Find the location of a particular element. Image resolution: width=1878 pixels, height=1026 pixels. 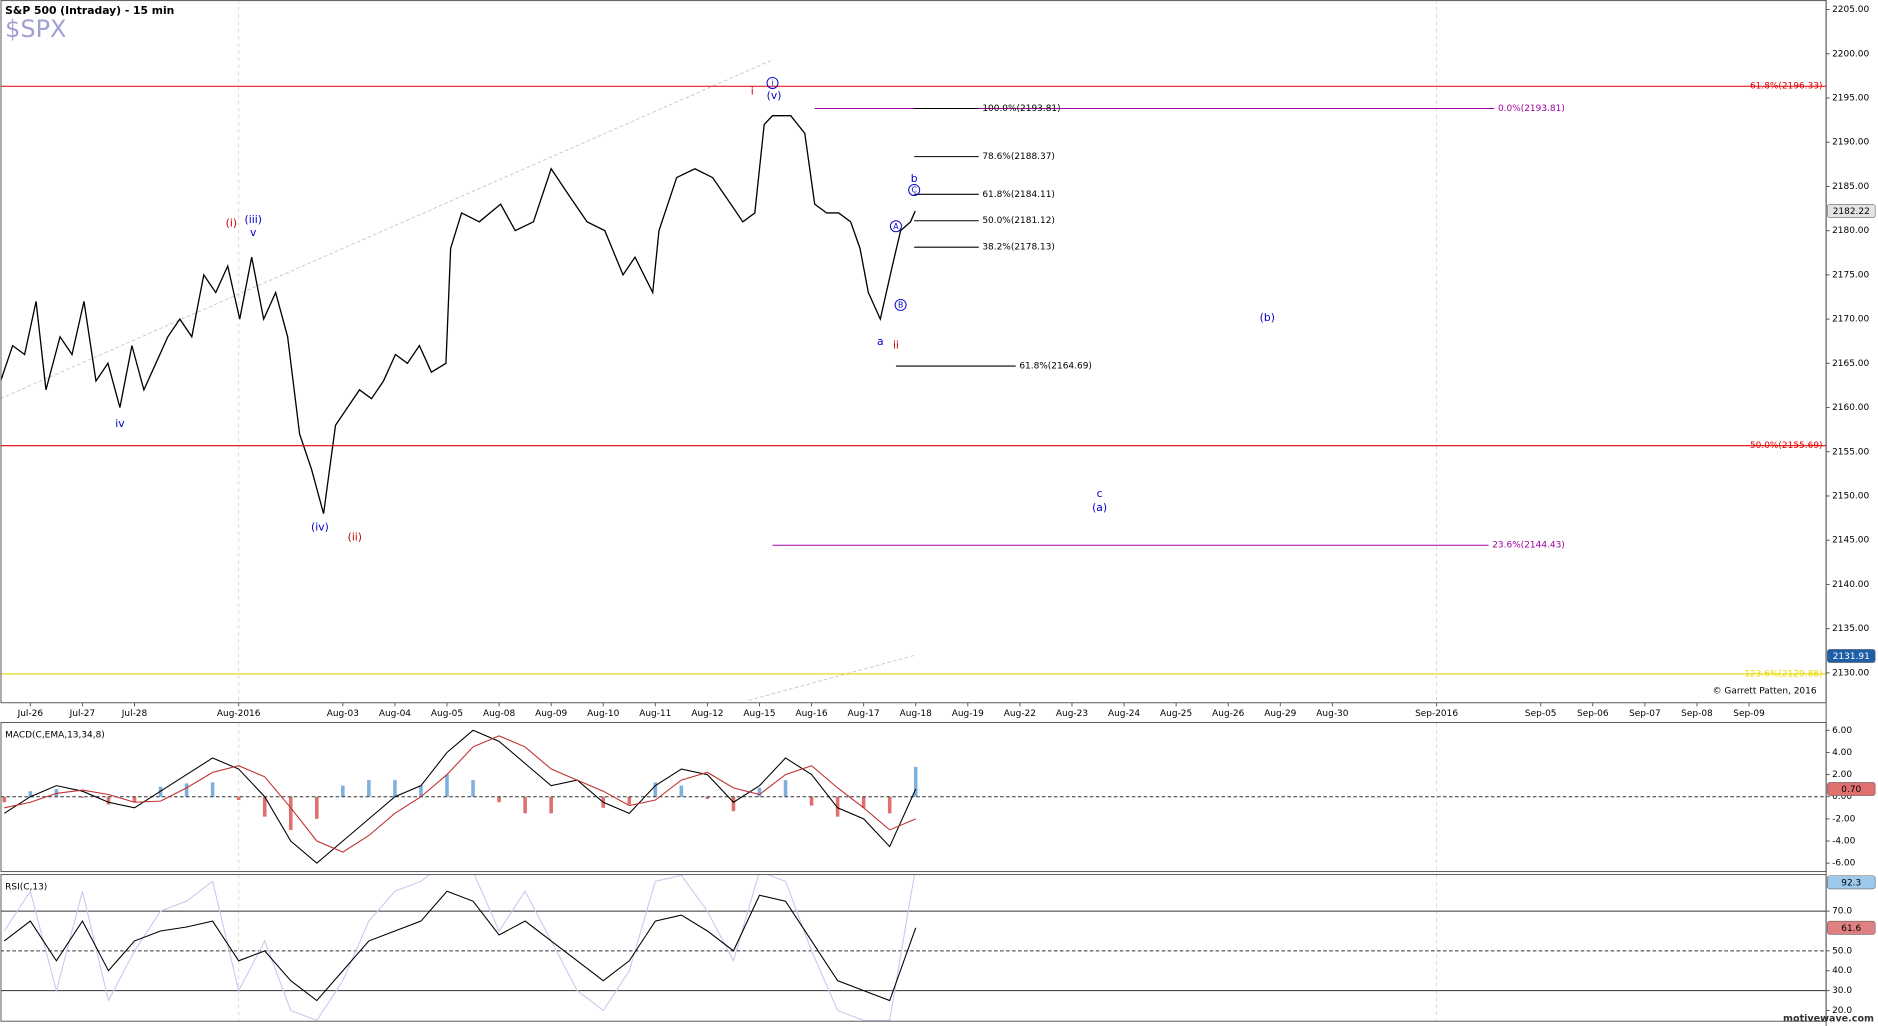

fib-level-label: 78.6%(2188.37) is located at coordinates (1018, 157).